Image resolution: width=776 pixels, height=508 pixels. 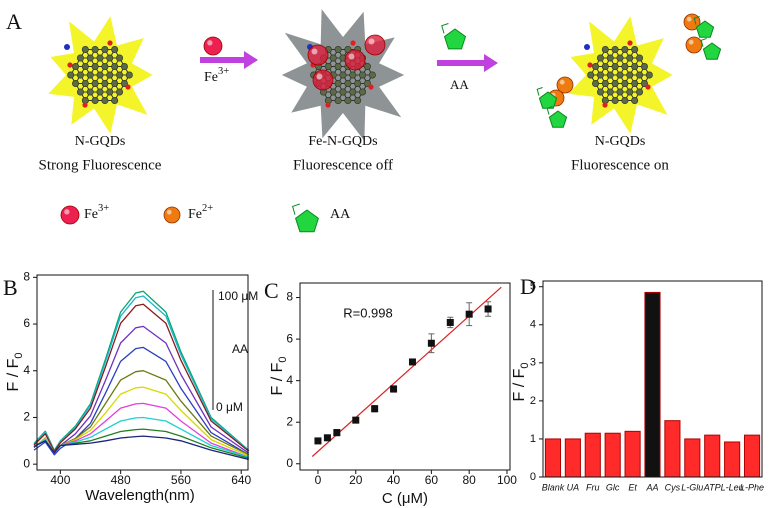 I want to click on annotation: AA, so click(x=240, y=349).